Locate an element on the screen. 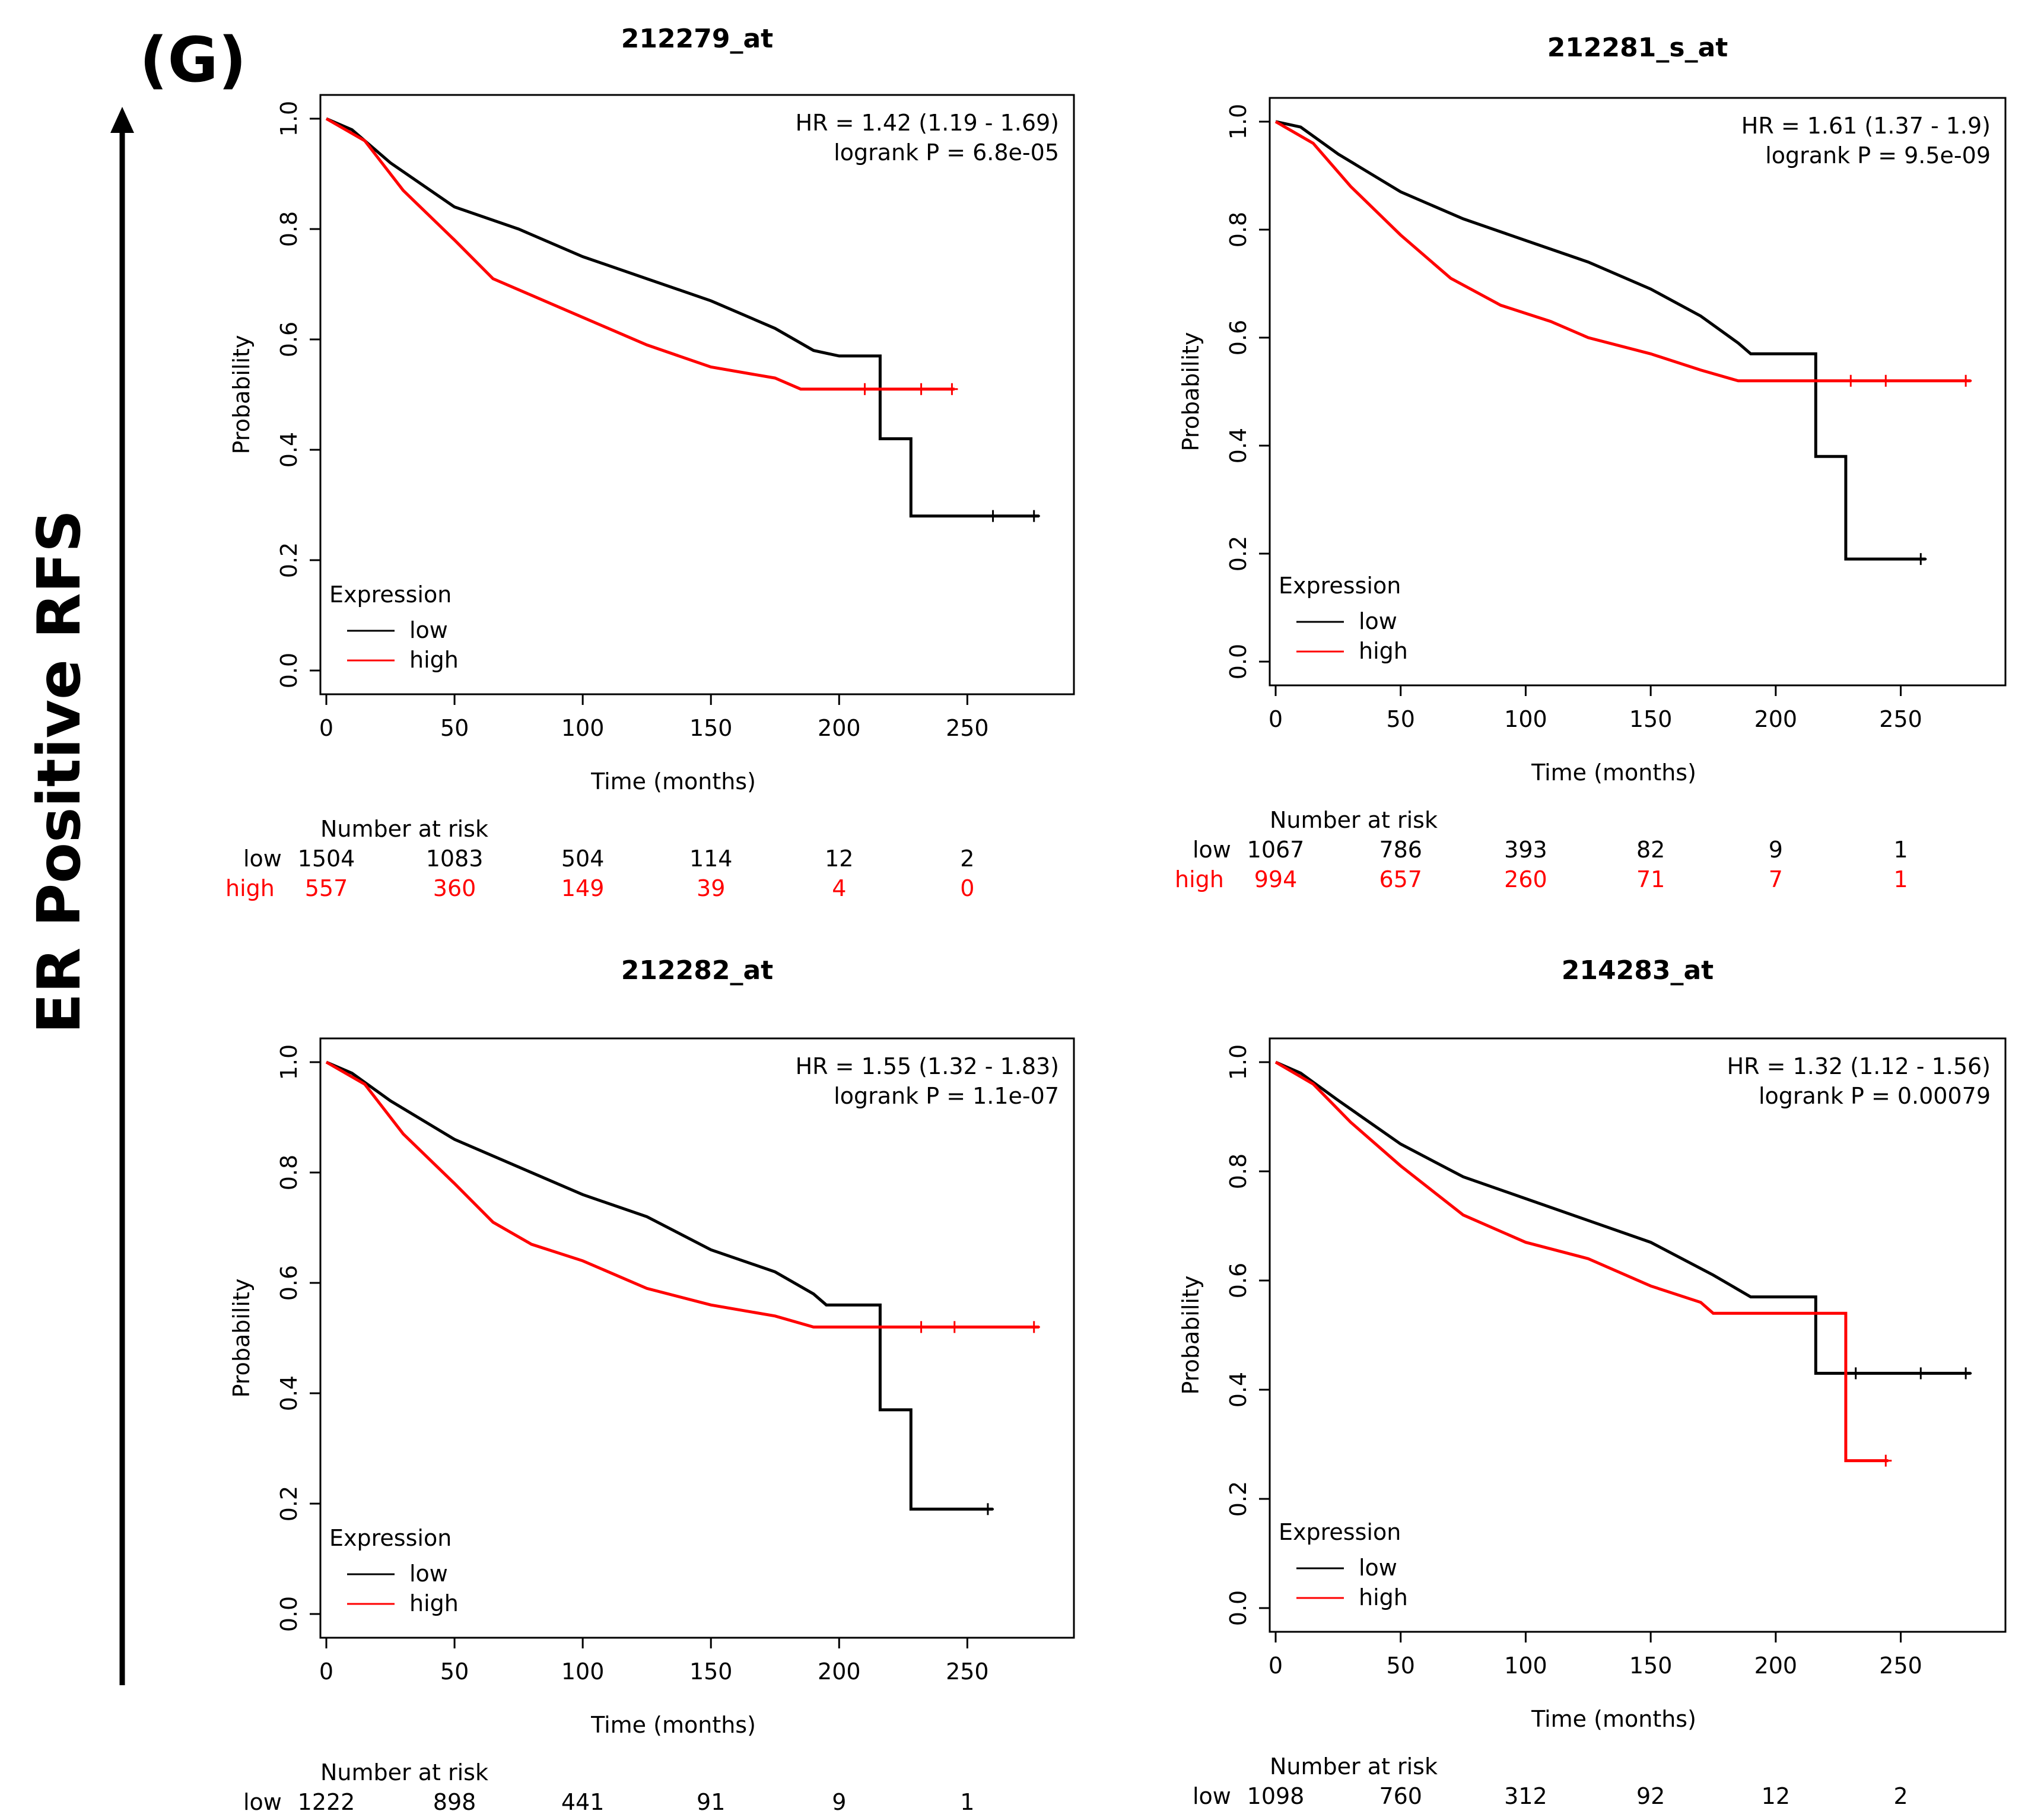  risk-value-high: 71 is located at coordinates (1650, 879).